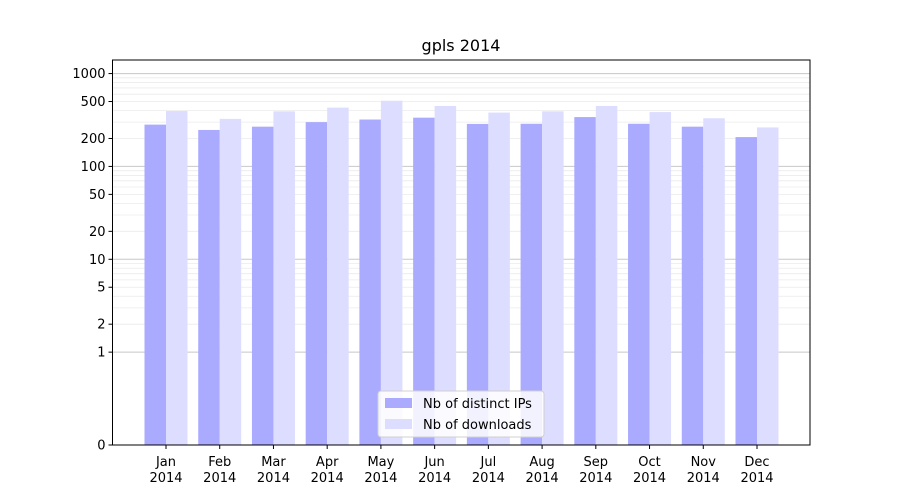 The height and width of the screenshot is (500, 900). What do you see at coordinates (477, 404) in the screenshot?
I see `legend-label: Nb of distinct IPs` at bounding box center [477, 404].